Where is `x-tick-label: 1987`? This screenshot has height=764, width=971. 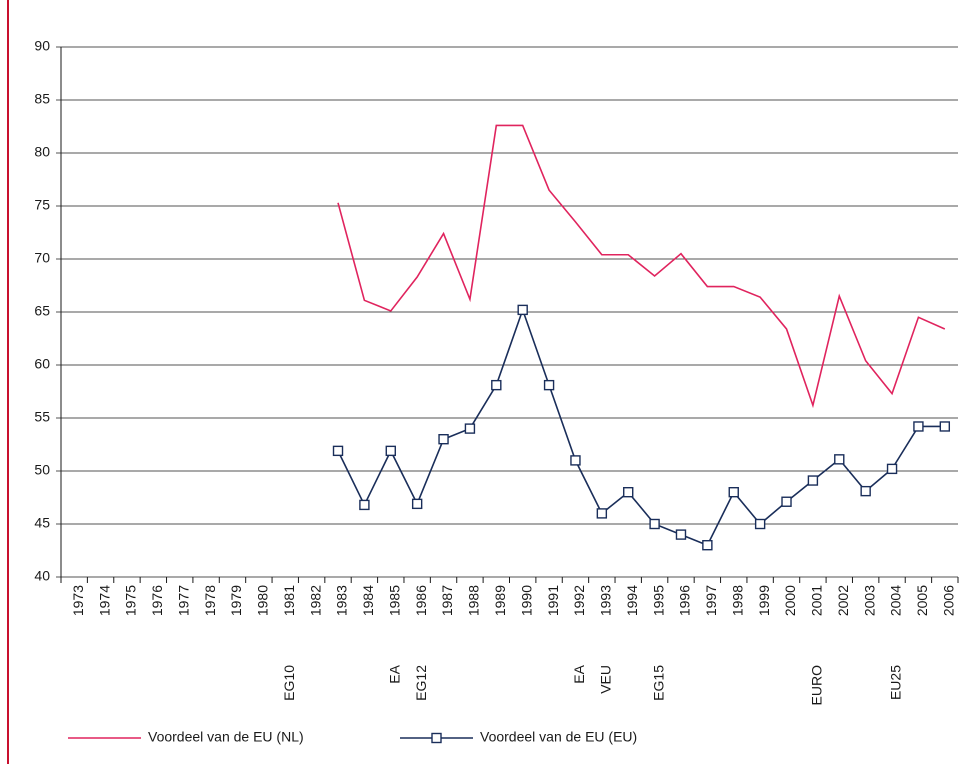
x-tick-label: 1987 is located at coordinates (447, 600).